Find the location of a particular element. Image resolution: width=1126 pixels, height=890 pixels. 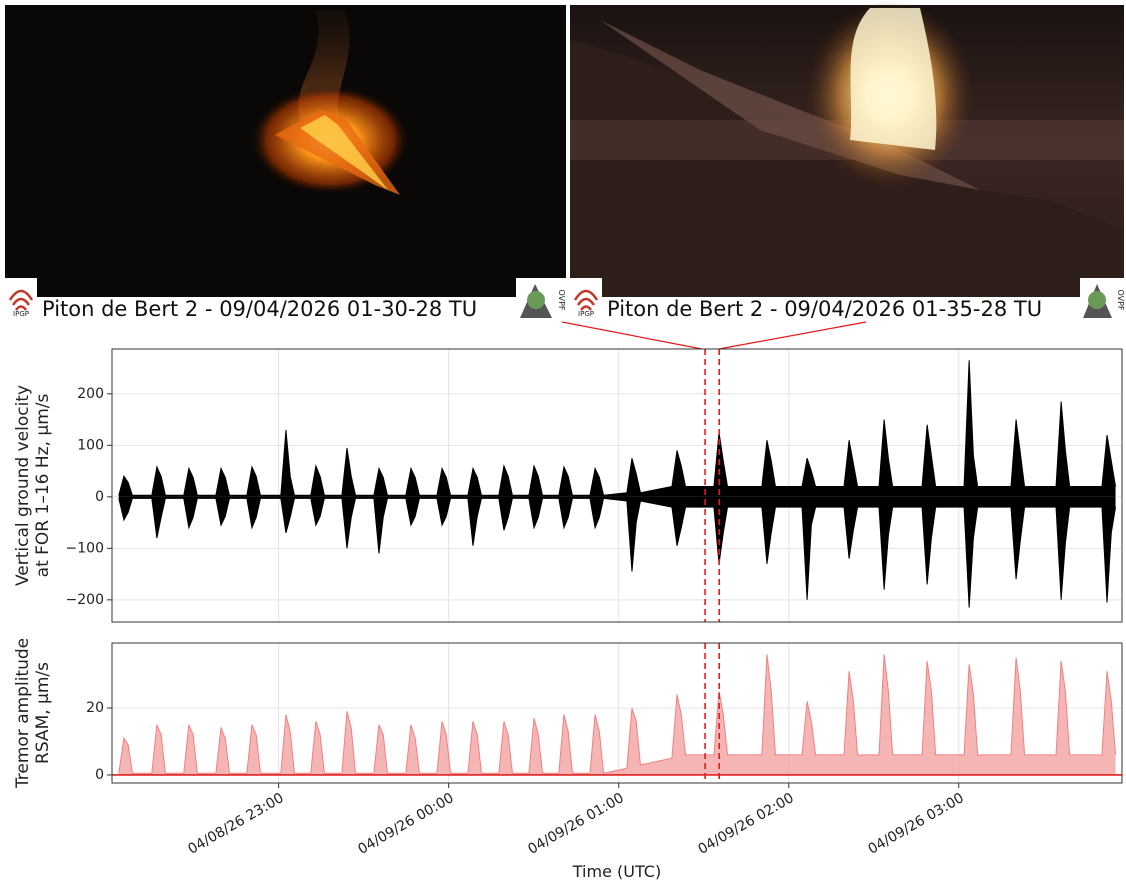

x-tick-label: 04/09/26 00:00 is located at coordinates (405, 824).